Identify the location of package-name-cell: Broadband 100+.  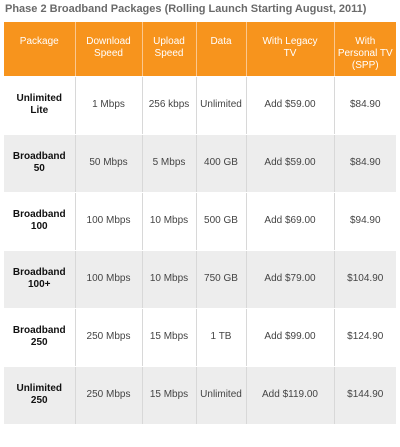
(40, 279).